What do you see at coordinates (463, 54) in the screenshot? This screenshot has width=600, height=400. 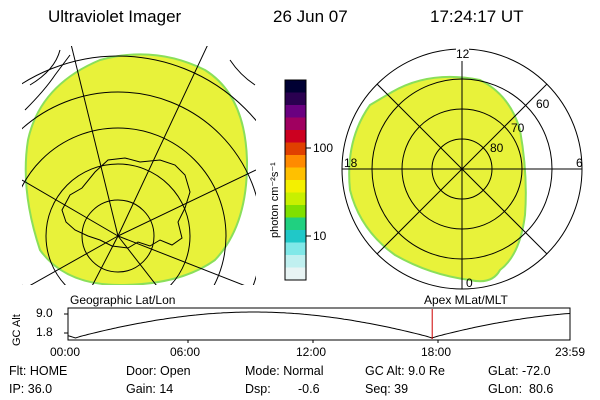 I see `mlt-label-12: 12` at bounding box center [463, 54].